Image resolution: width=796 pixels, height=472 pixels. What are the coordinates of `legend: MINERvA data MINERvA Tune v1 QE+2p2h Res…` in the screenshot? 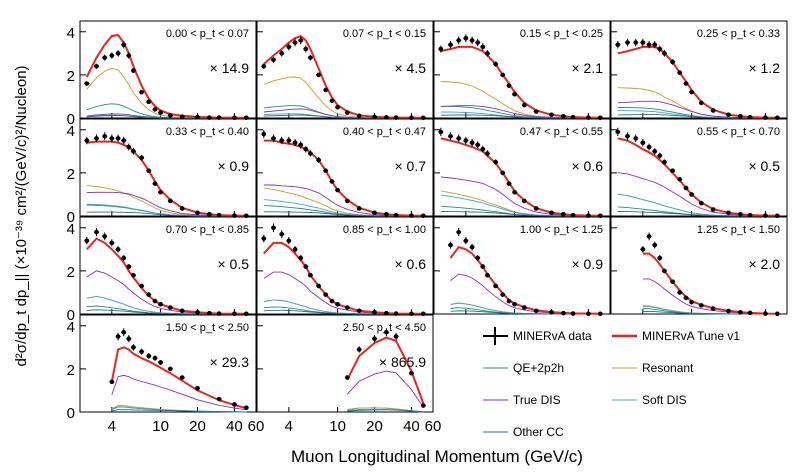 It's located at (611, 383).